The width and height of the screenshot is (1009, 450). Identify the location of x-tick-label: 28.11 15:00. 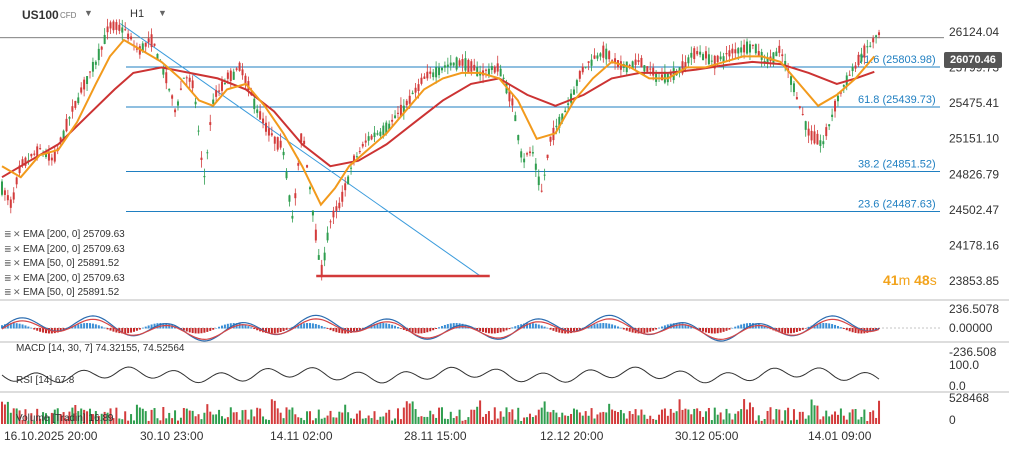
(435, 436).